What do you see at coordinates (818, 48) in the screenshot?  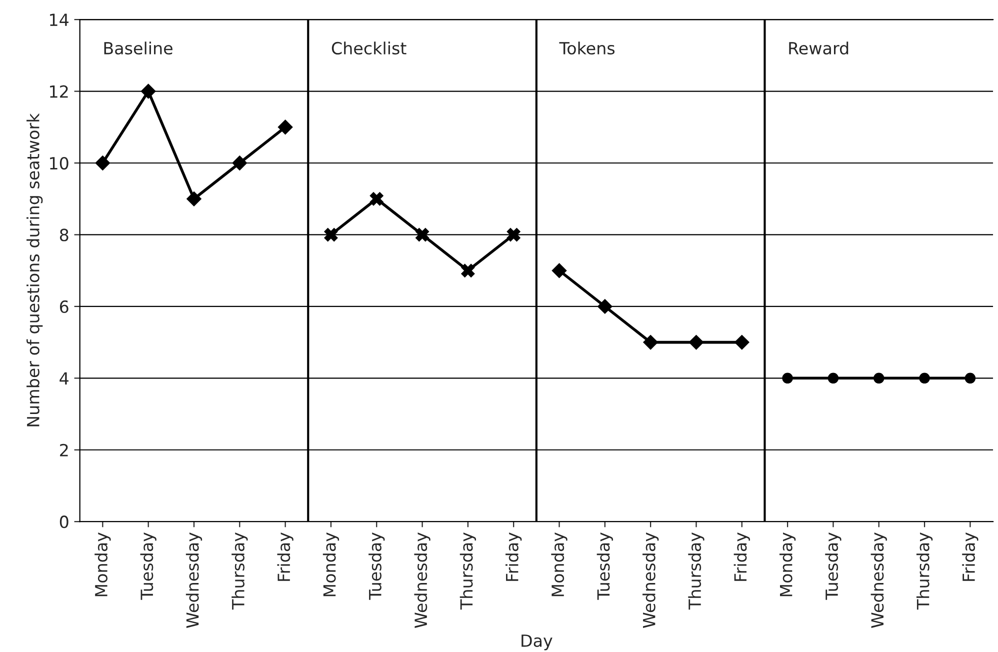 I see `annotation: Reward` at bounding box center [818, 48].